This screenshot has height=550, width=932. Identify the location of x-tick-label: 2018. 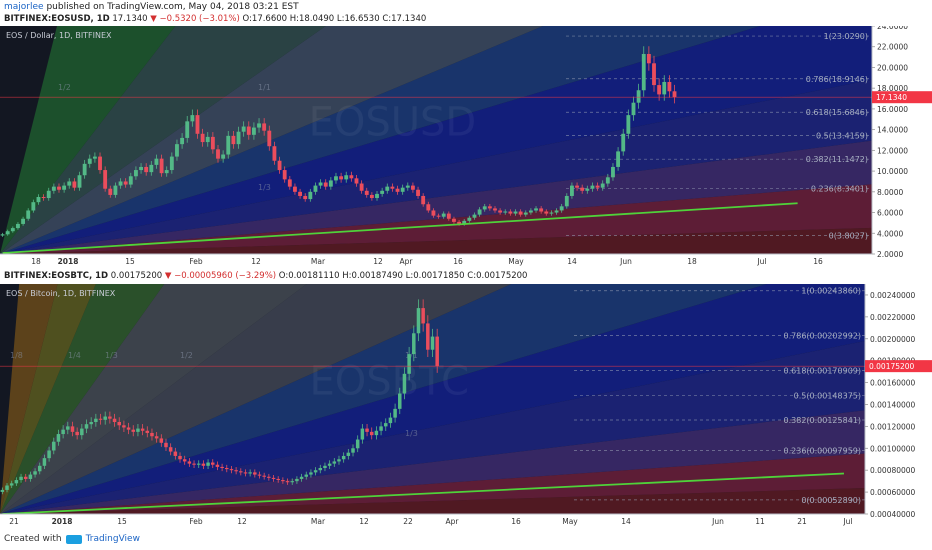
(68, 261).